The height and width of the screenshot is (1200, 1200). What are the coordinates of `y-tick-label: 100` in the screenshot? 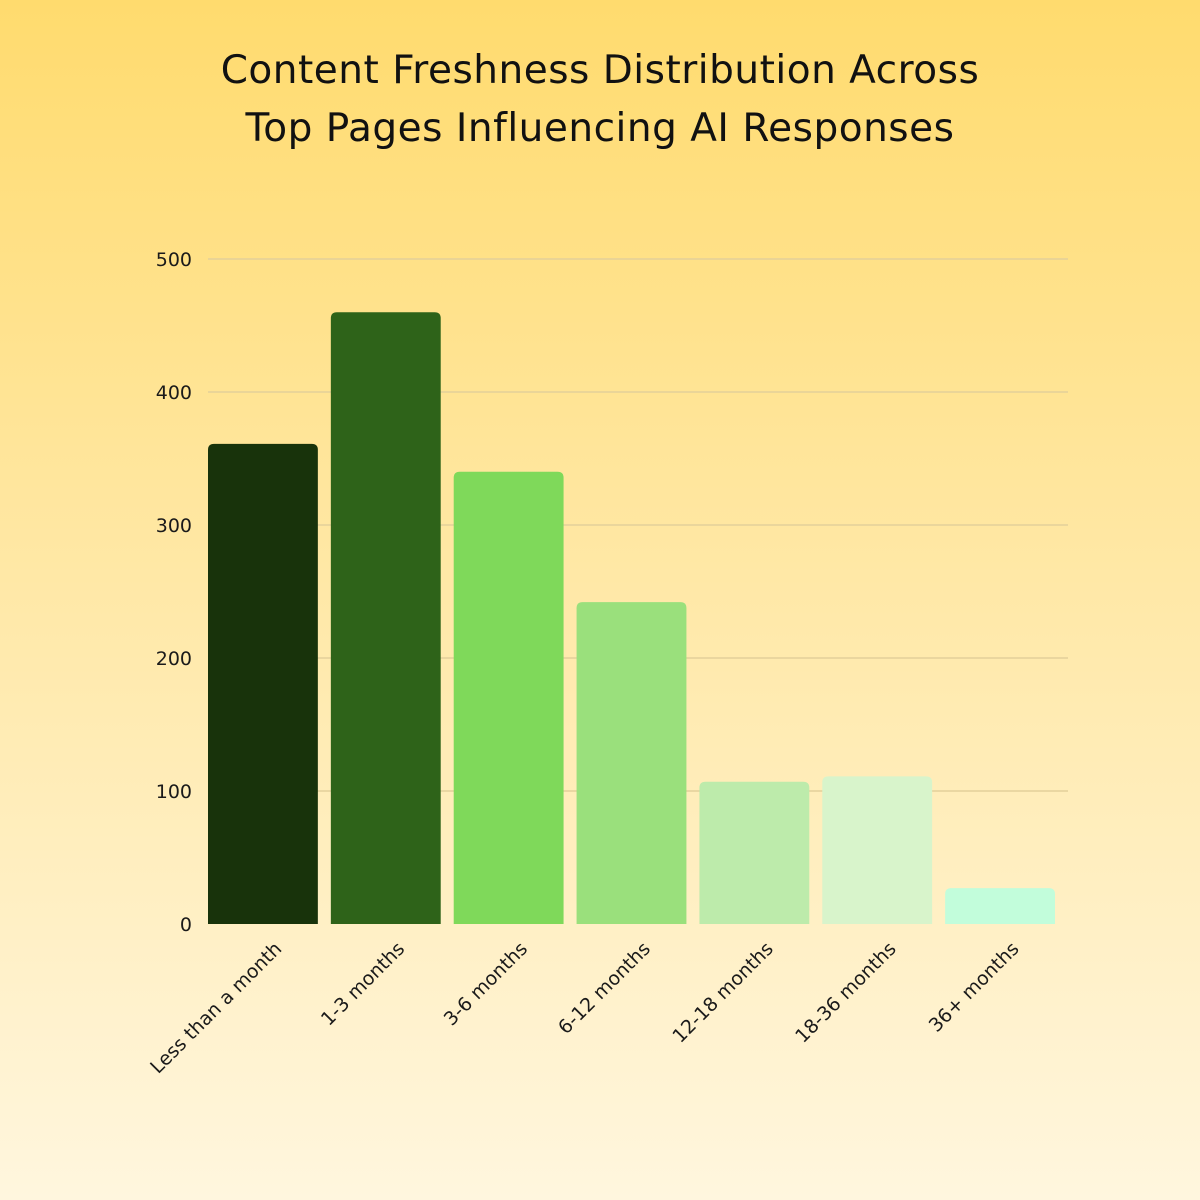 It's located at (174, 792).